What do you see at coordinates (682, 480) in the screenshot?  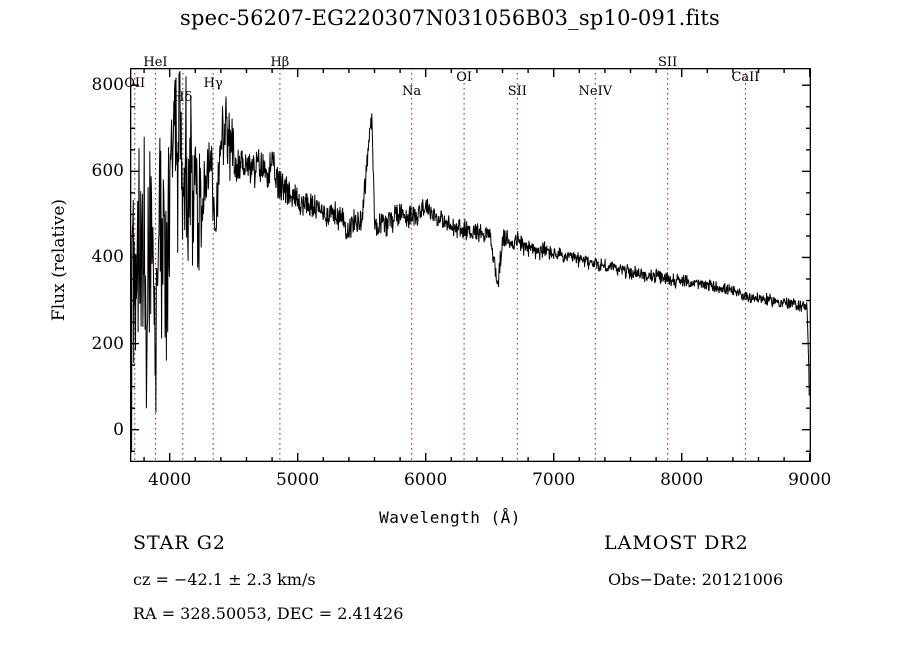 I see `x-tick-label: 8000` at bounding box center [682, 480].